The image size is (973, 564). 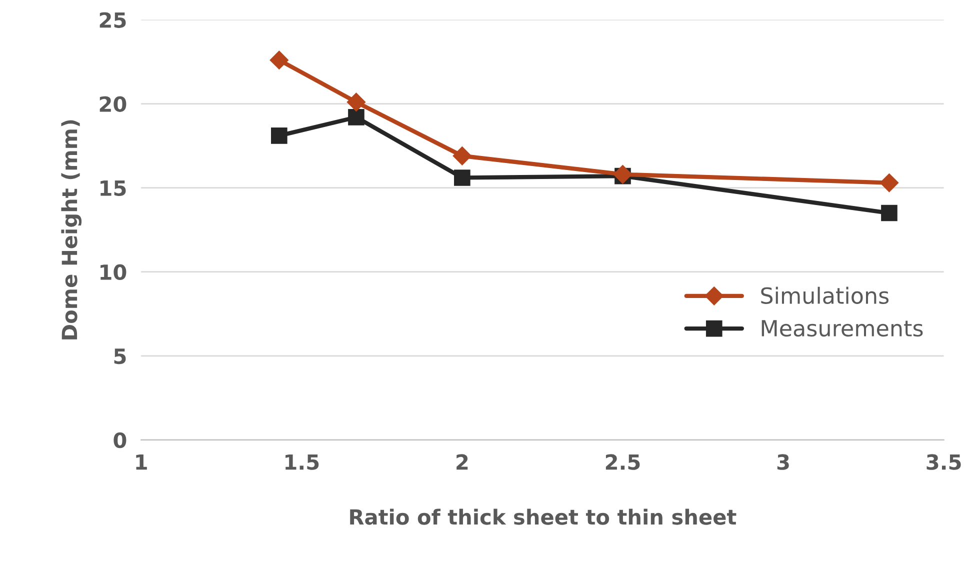 I want to click on x-tick-label: 3, so click(x=783, y=462).